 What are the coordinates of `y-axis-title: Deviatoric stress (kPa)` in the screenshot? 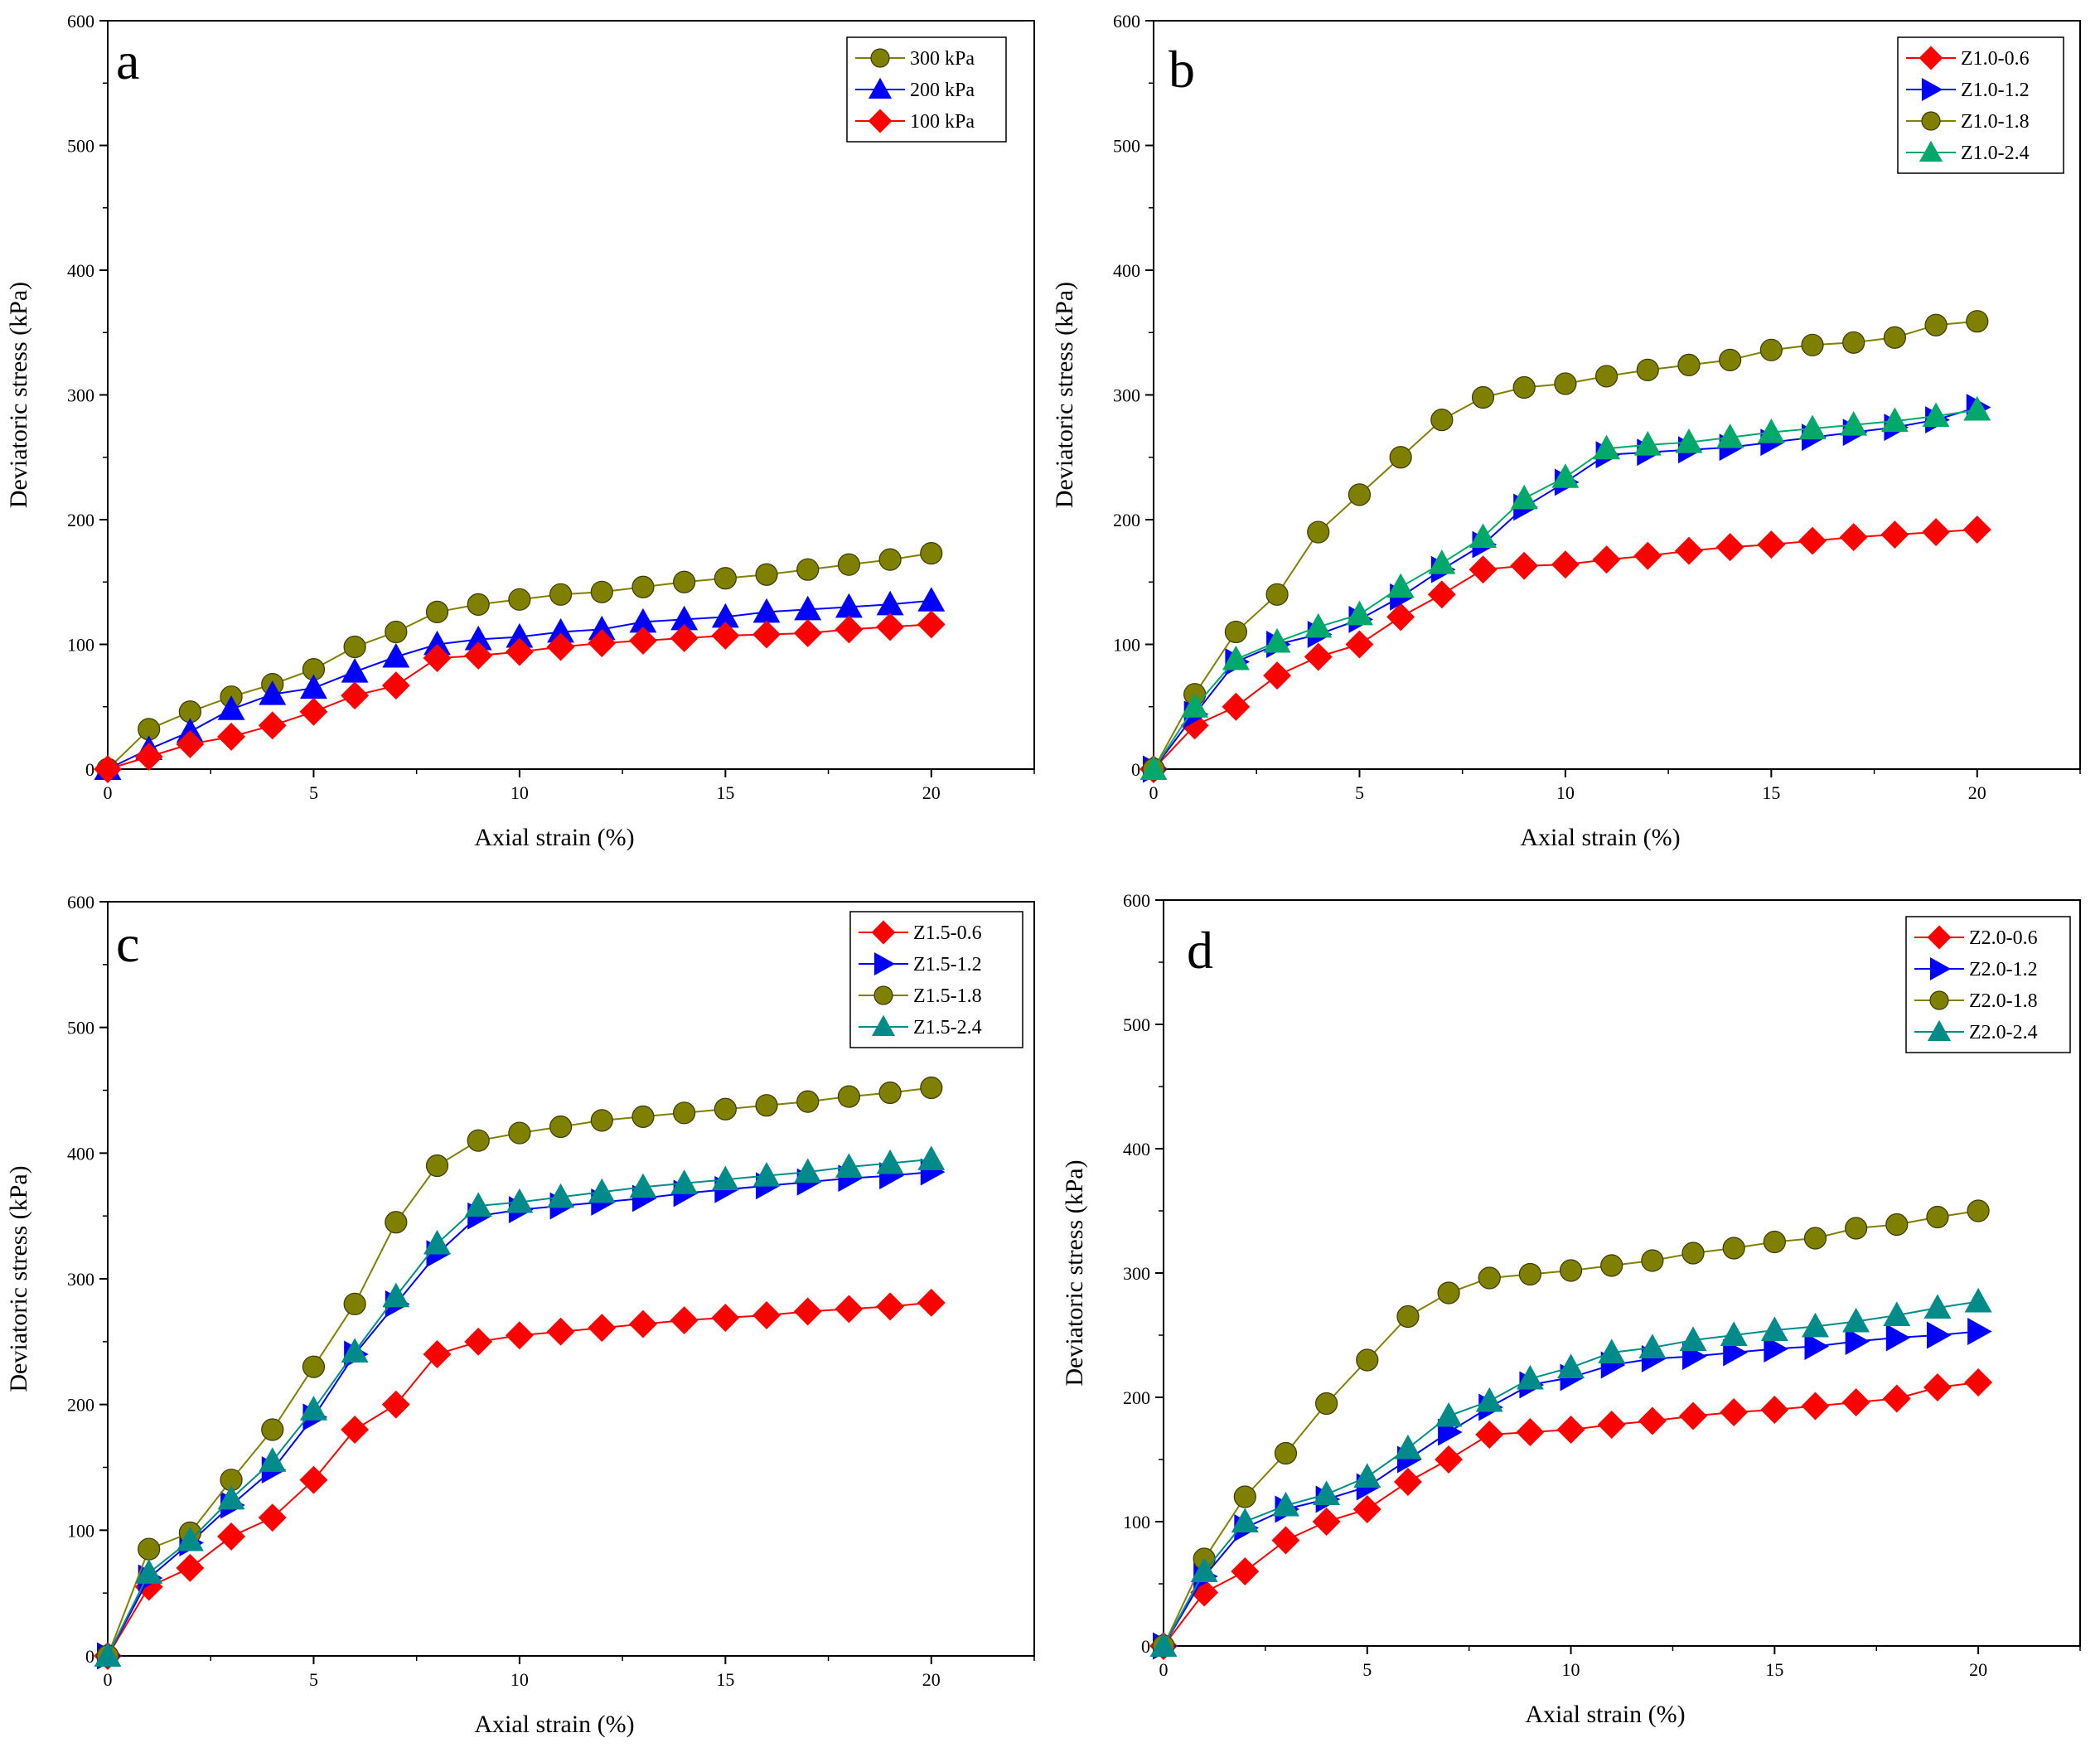 It's located at (1064, 395).